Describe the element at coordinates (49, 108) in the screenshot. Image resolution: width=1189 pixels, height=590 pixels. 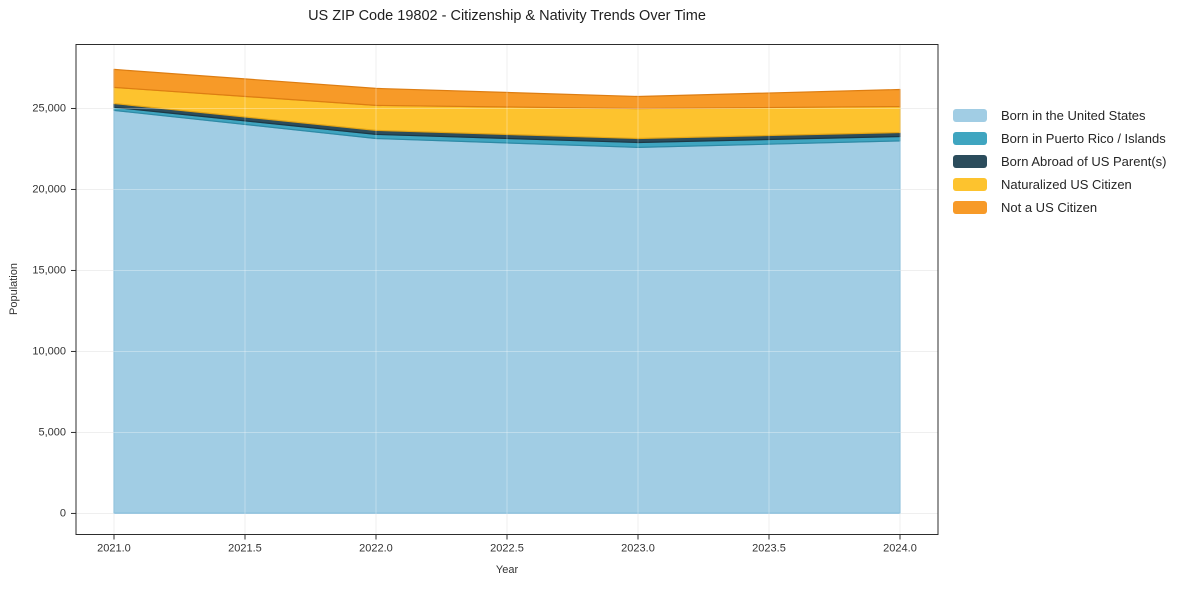
I see `y-tick-label: 25,000` at that location.